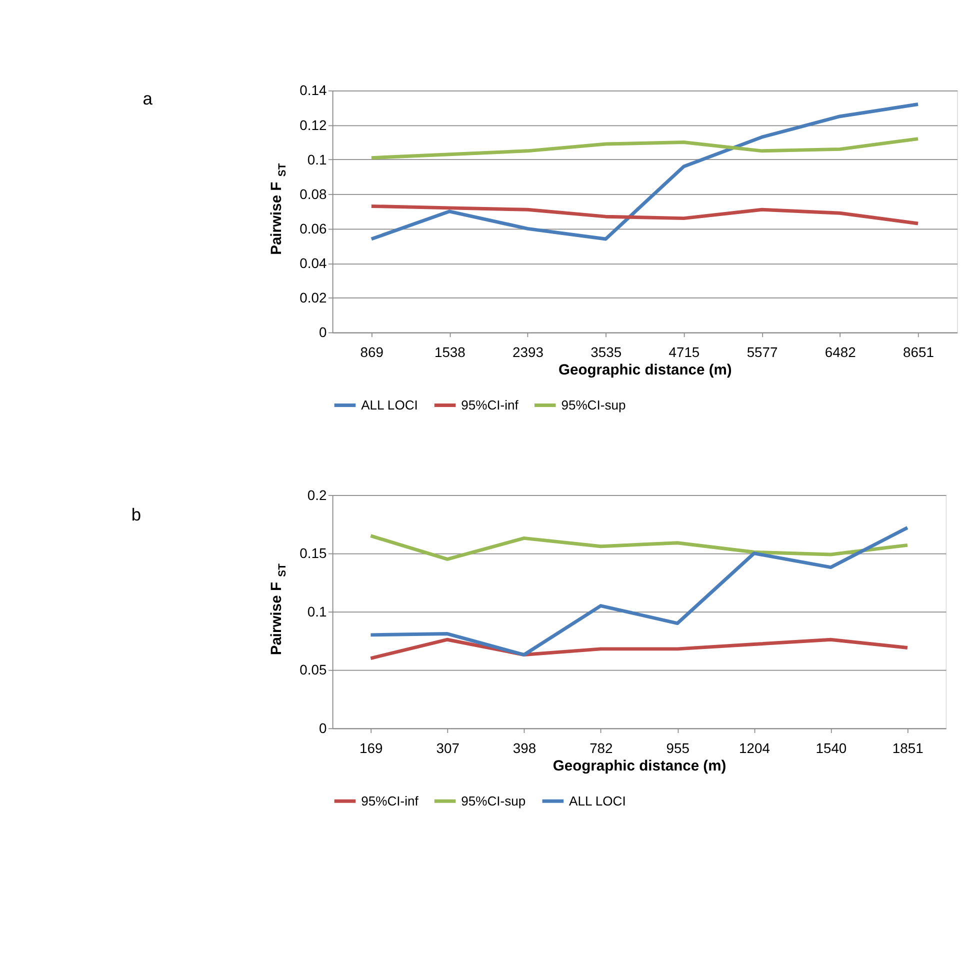 The image size is (971, 963). Describe the element at coordinates (313, 553) in the screenshot. I see `y-tick-label: 0.15` at that location.